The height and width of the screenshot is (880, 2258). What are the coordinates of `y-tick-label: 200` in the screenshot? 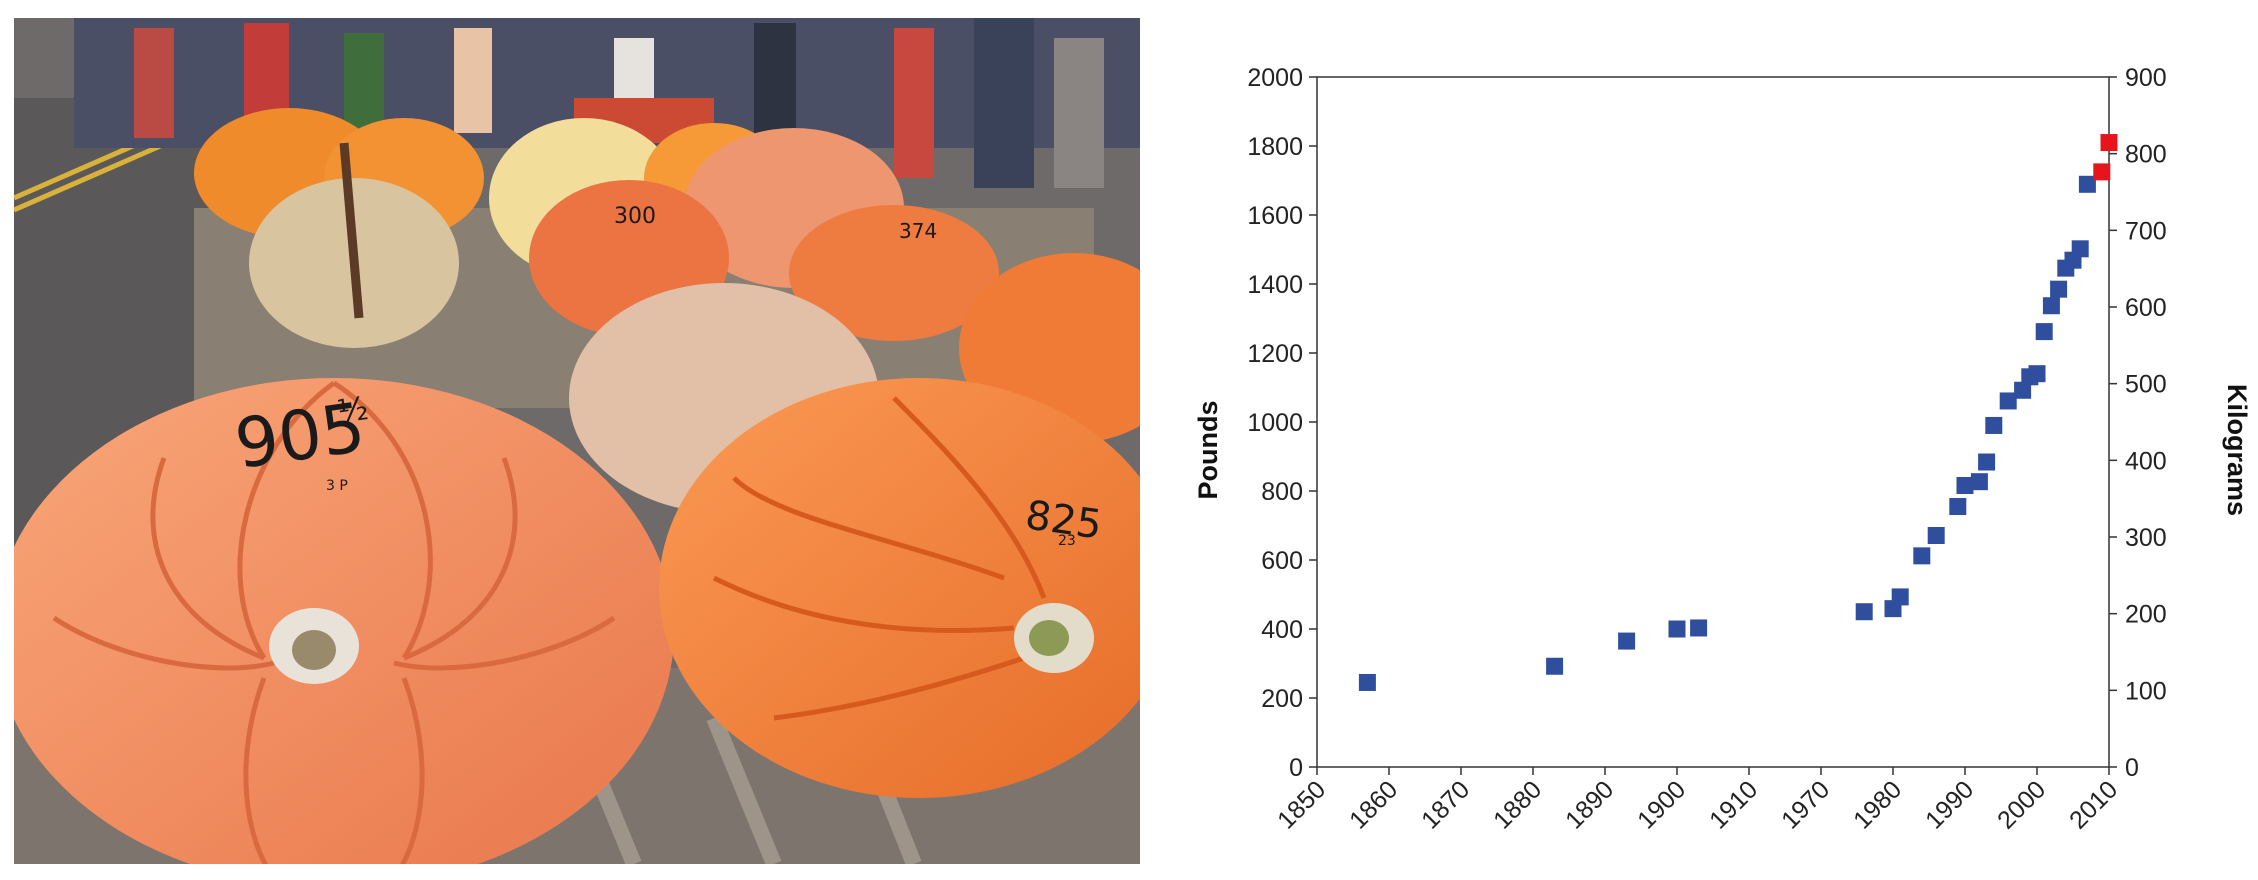 It's located at (1282, 699).